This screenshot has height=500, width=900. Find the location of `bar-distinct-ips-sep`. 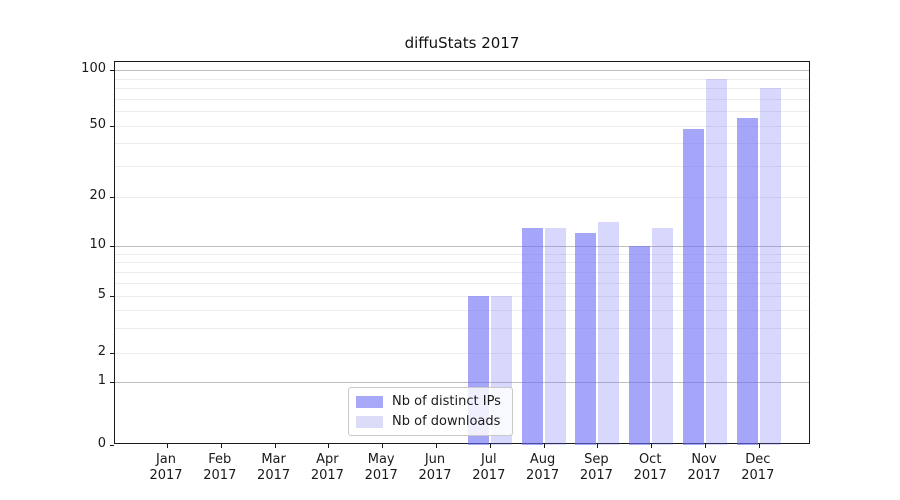

bar-distinct-ips-sep is located at coordinates (586, 339).